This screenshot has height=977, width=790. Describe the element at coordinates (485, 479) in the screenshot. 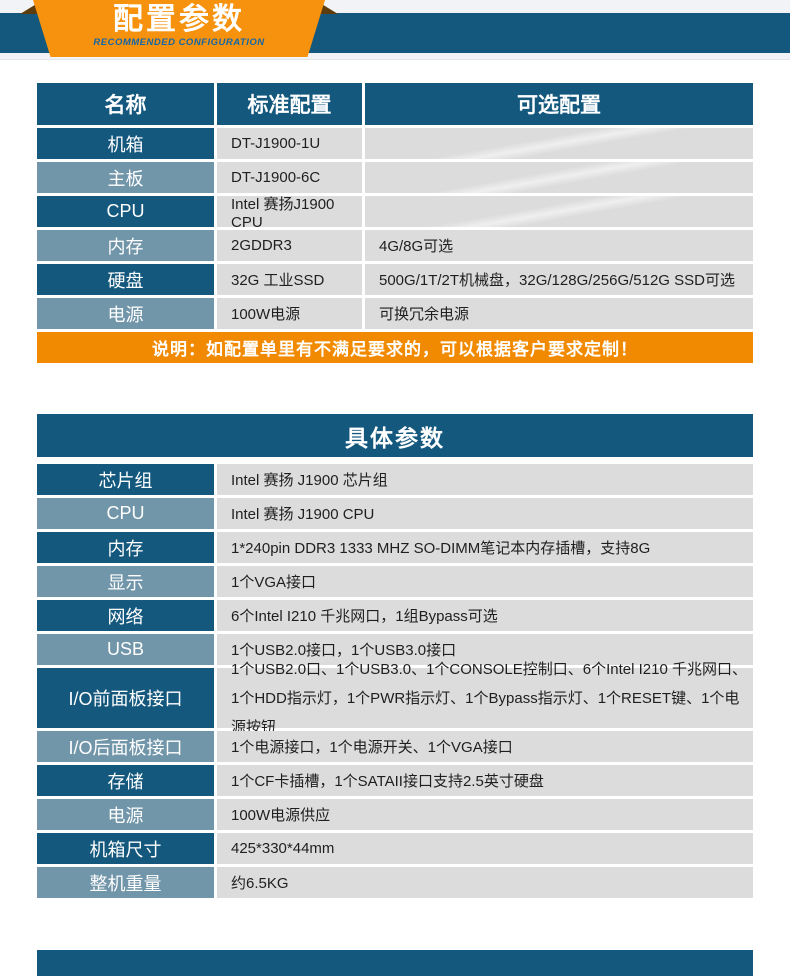

I see `row-value: Intel 赛扬 J1900 芯片组` at that location.